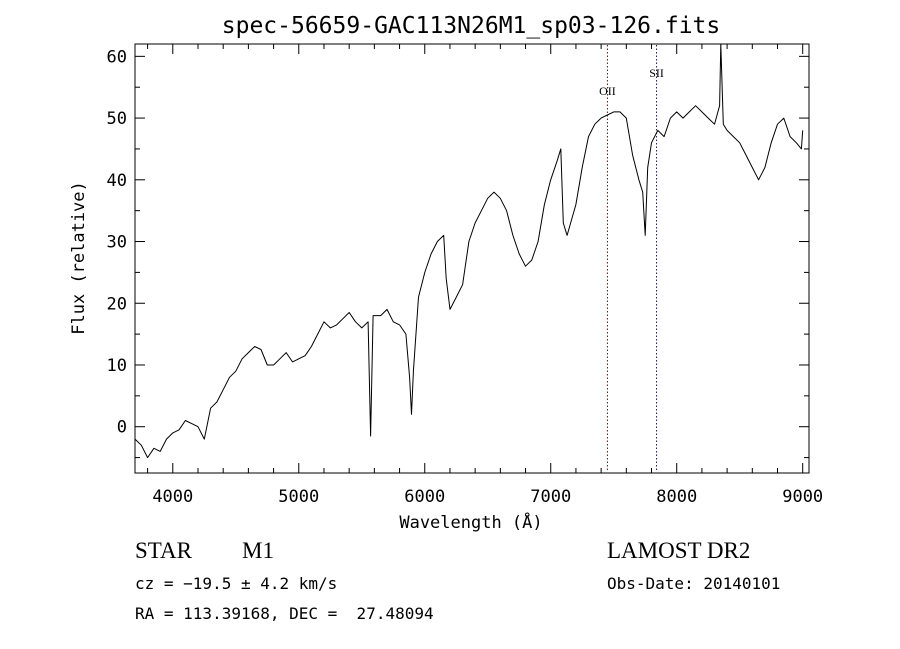 Image resolution: width=900 pixels, height=649 pixels. What do you see at coordinates (470, 522) in the screenshot?
I see `x-axis-label: Wavelength (Å)` at bounding box center [470, 522].